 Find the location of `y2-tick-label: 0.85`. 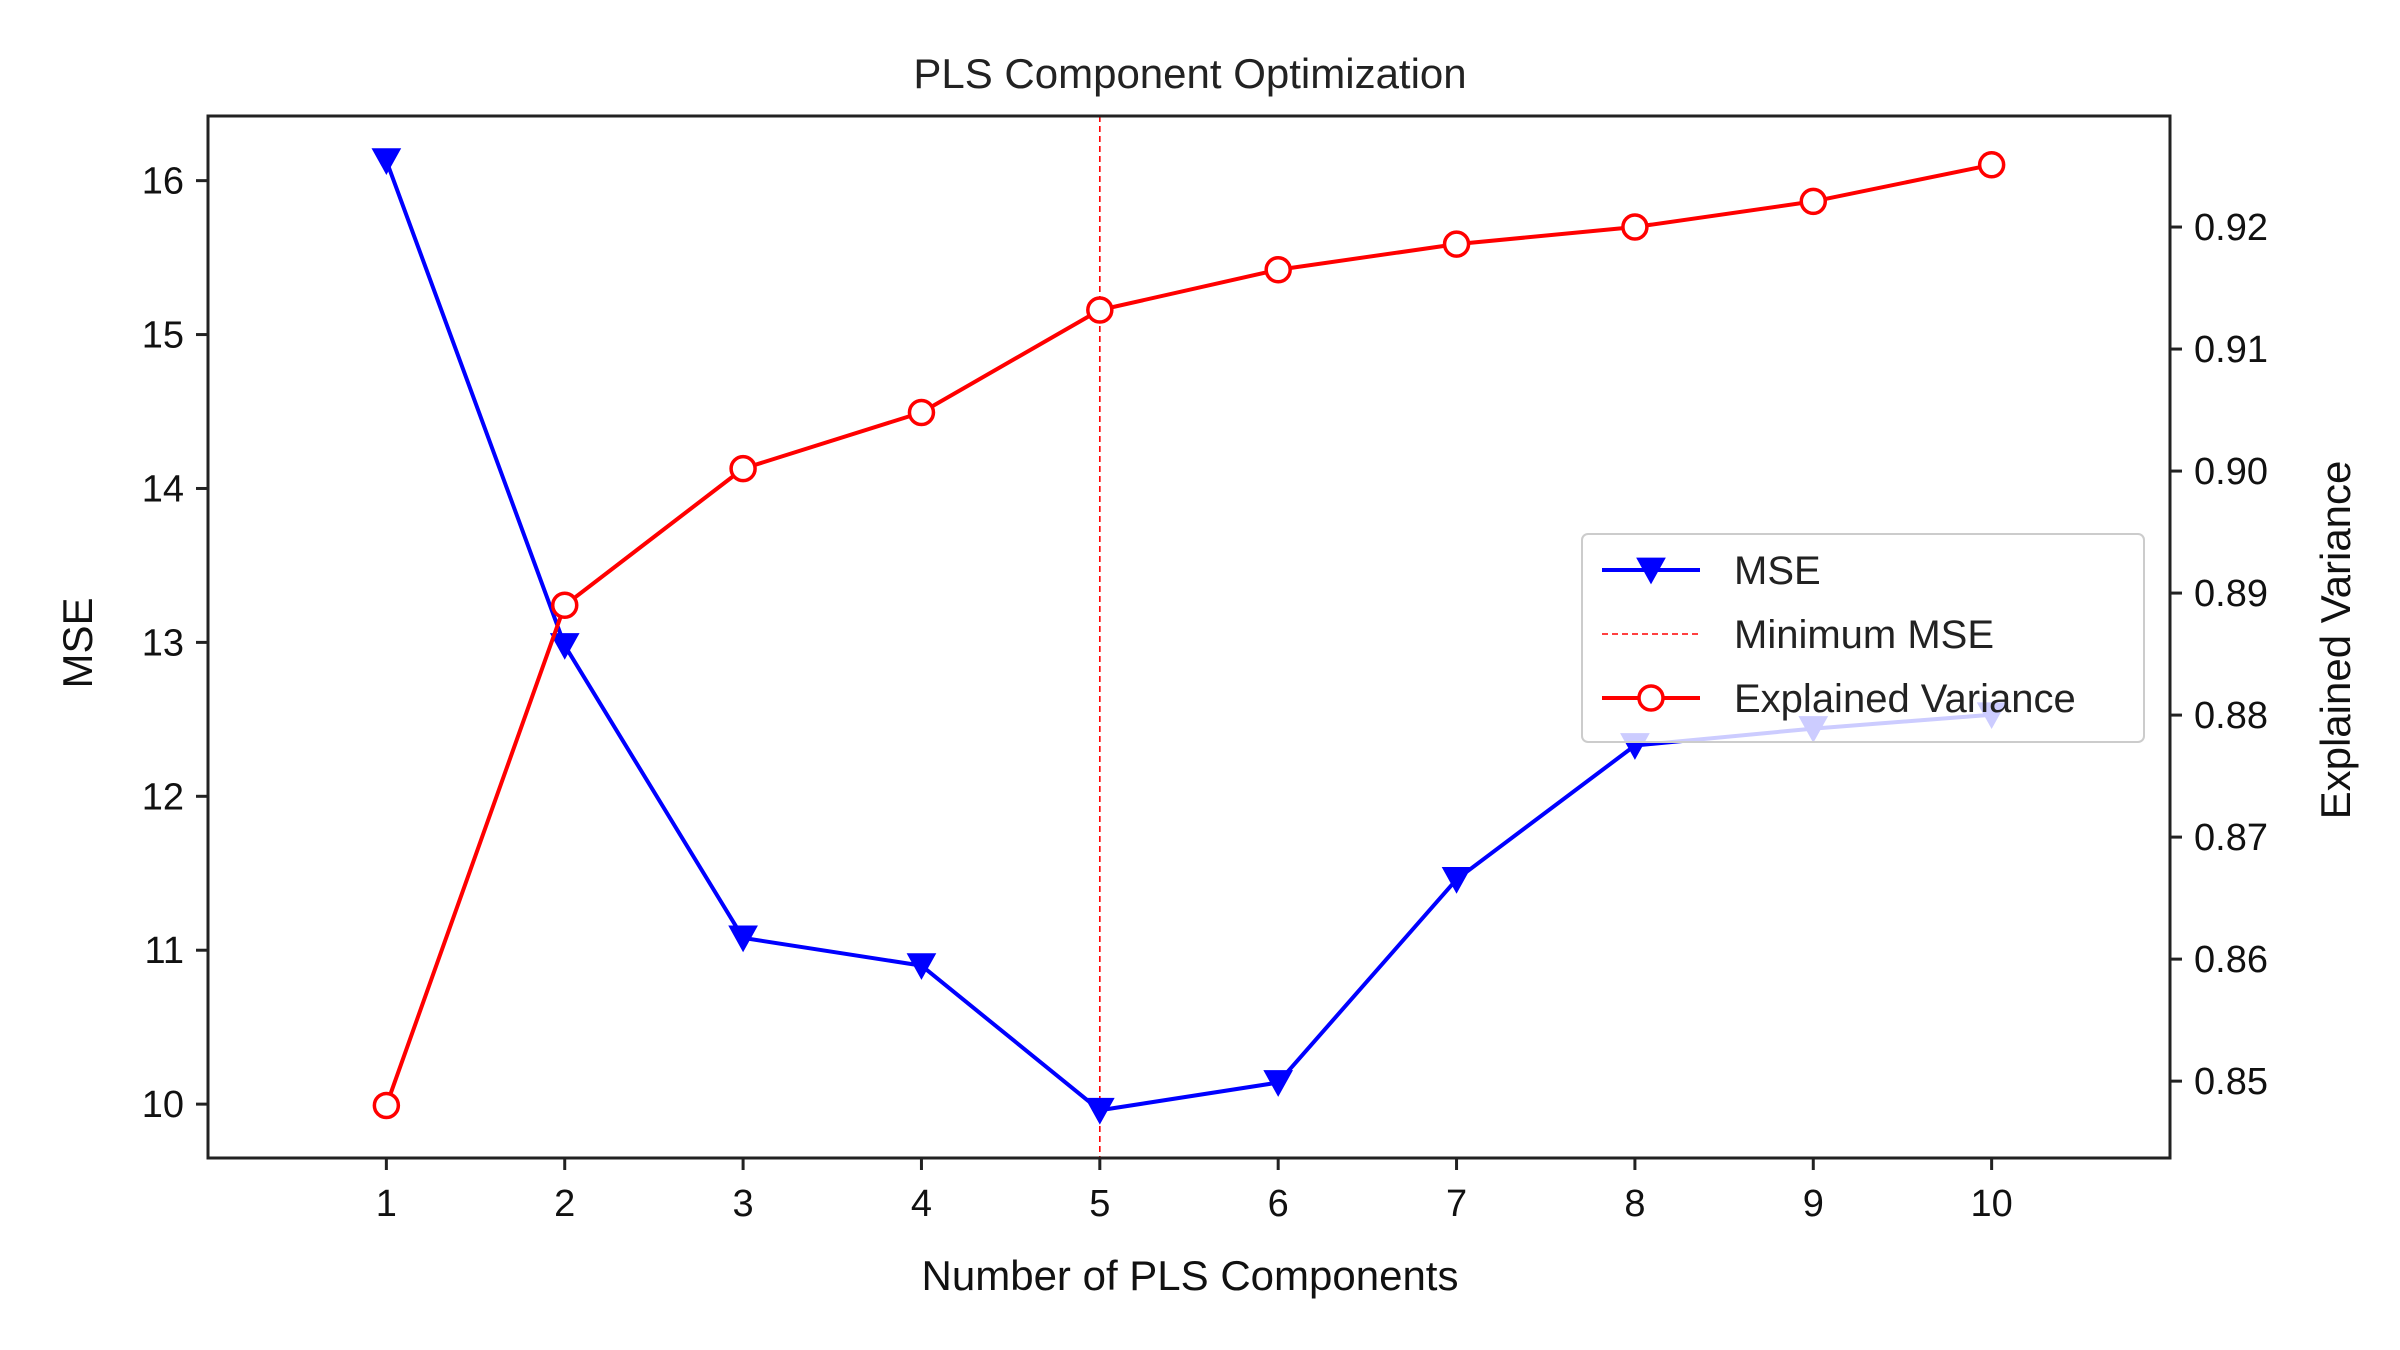

y2-tick-label: 0.85 is located at coordinates (2231, 1082).